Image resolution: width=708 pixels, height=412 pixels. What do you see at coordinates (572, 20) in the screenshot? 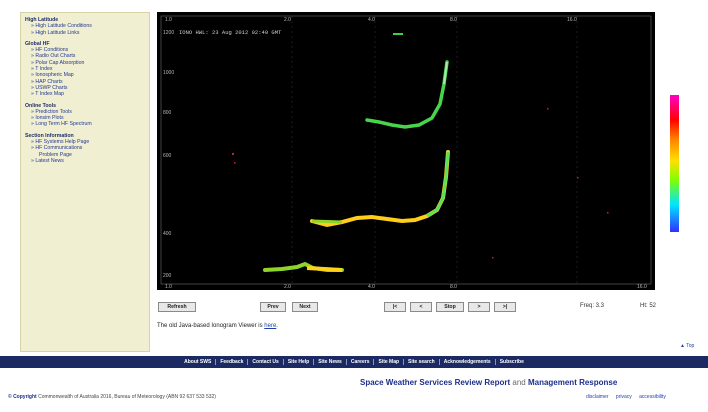
I see `top-tick: 16.0` at bounding box center [572, 20].